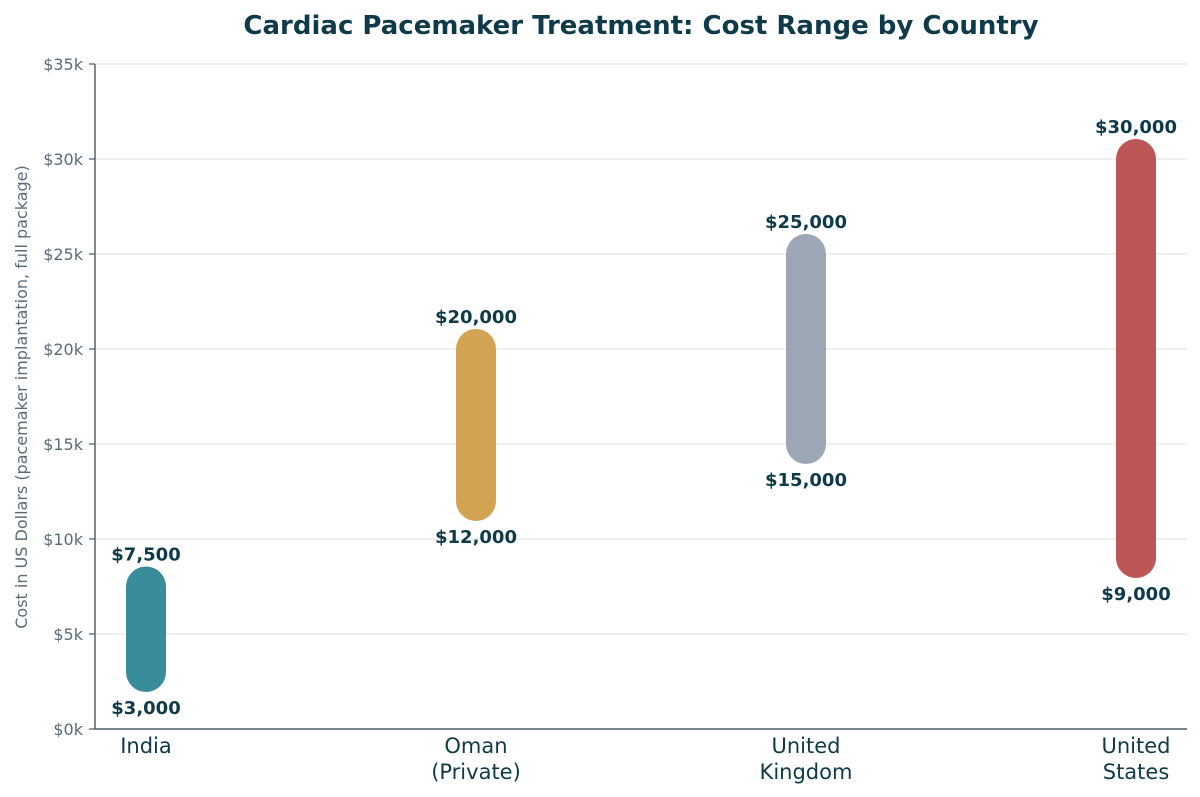  I want to click on y-tick-label: $25k, so click(63, 254).